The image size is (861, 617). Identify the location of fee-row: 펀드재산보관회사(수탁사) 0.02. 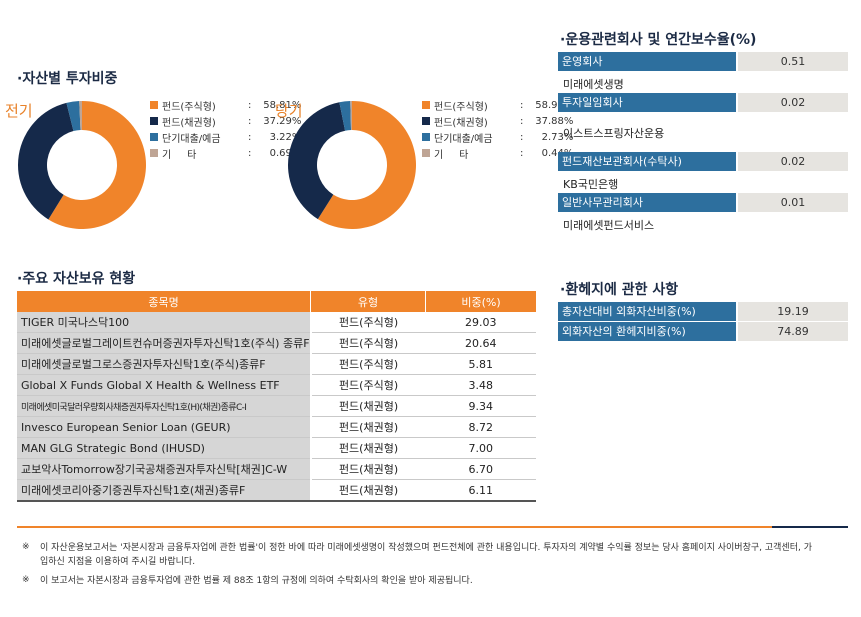
(703, 161).